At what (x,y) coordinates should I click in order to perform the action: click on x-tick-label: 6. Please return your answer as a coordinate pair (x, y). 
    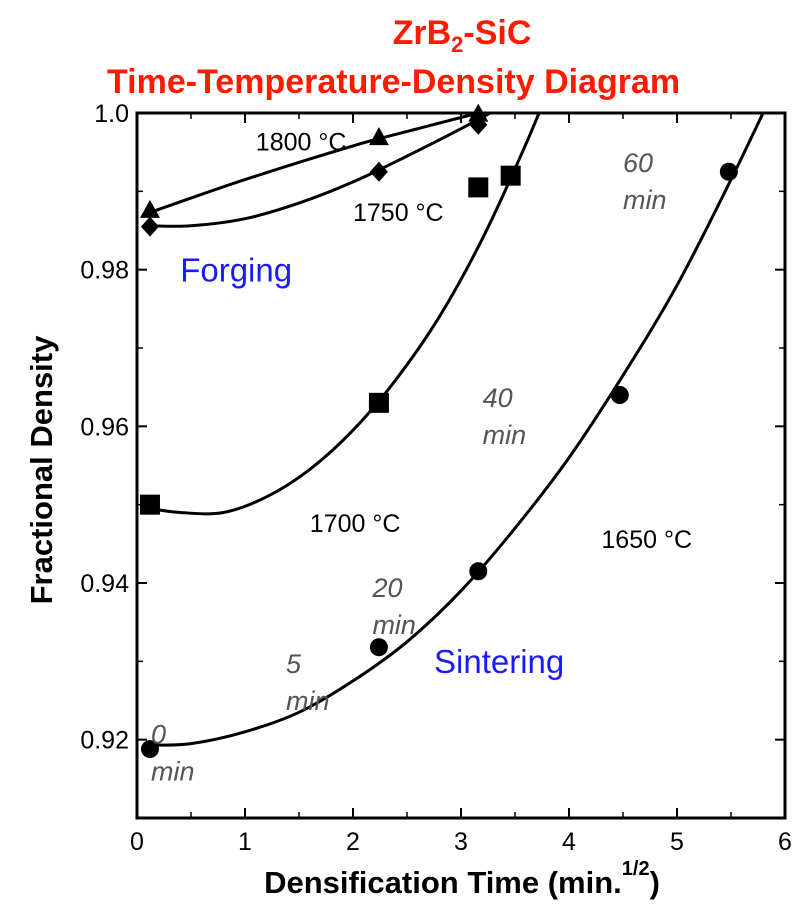
    Looking at the image, I should click on (785, 842).